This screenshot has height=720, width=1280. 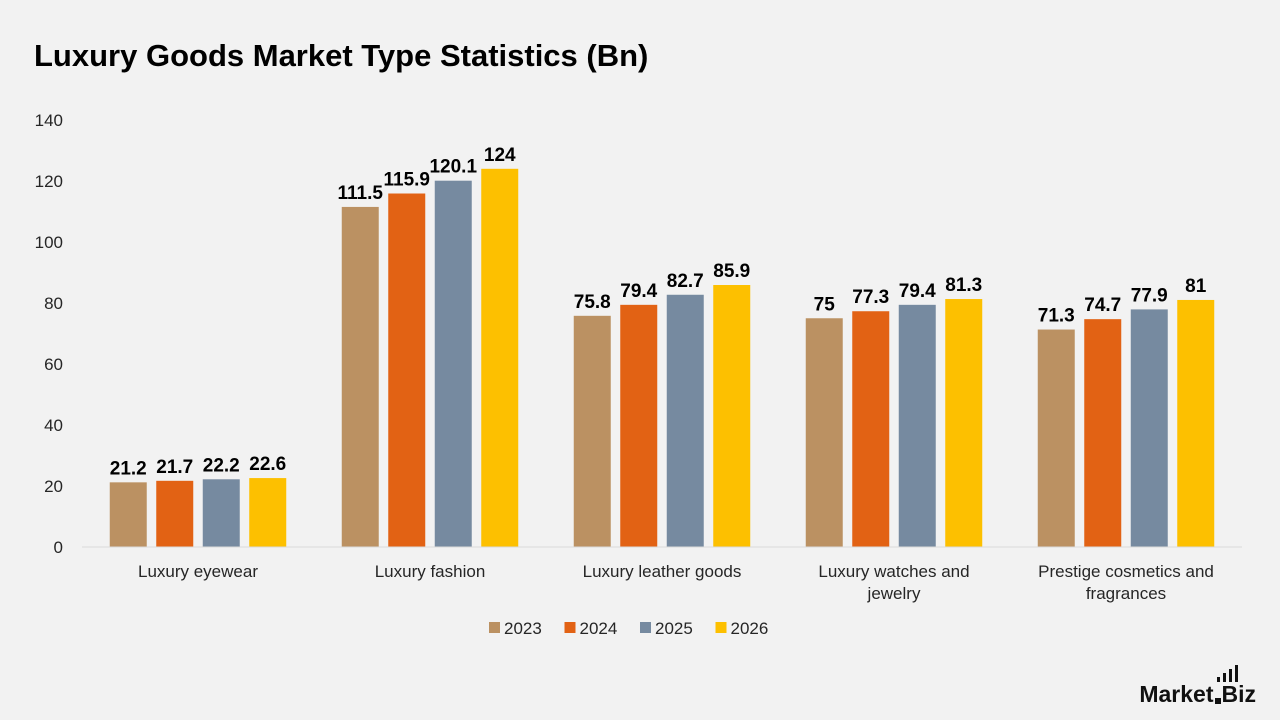 I want to click on data-label: 124, so click(x=500, y=155).